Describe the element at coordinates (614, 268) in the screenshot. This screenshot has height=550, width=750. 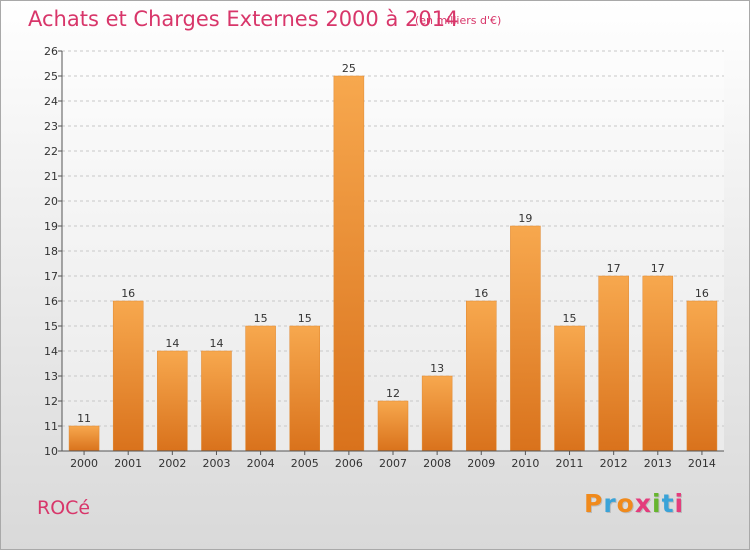
I see `data-label-2012: 17` at that location.